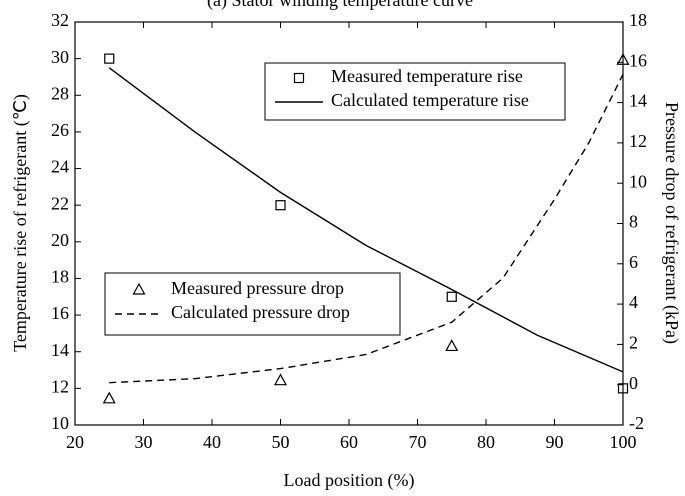 The height and width of the screenshot is (496, 685). I want to click on y2-tick-label: -2, so click(636, 423).